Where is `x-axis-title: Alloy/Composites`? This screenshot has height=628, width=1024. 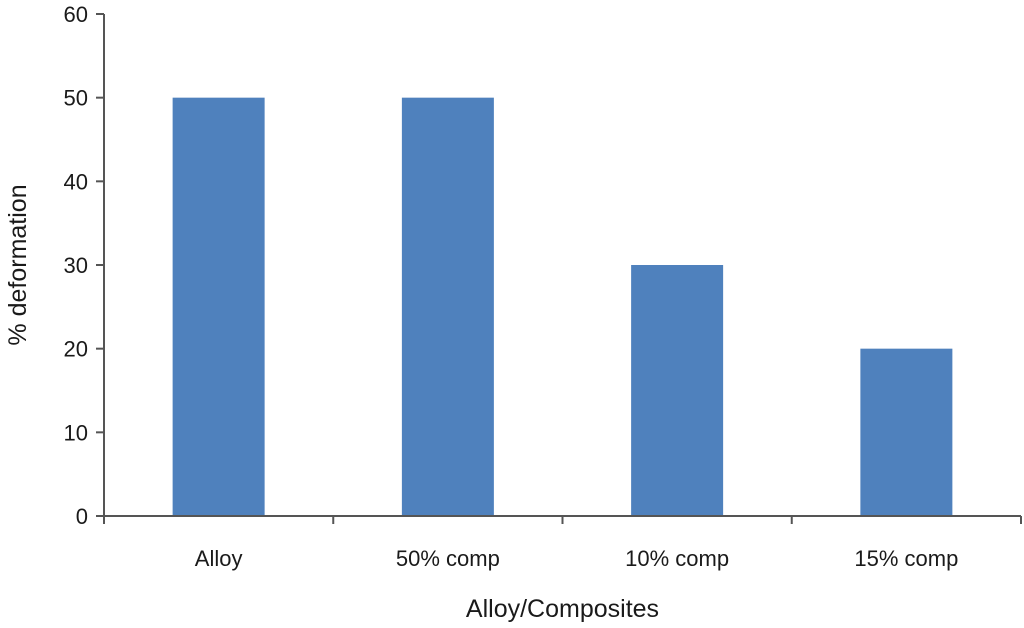 x-axis-title: Alloy/Composites is located at coordinates (562, 609).